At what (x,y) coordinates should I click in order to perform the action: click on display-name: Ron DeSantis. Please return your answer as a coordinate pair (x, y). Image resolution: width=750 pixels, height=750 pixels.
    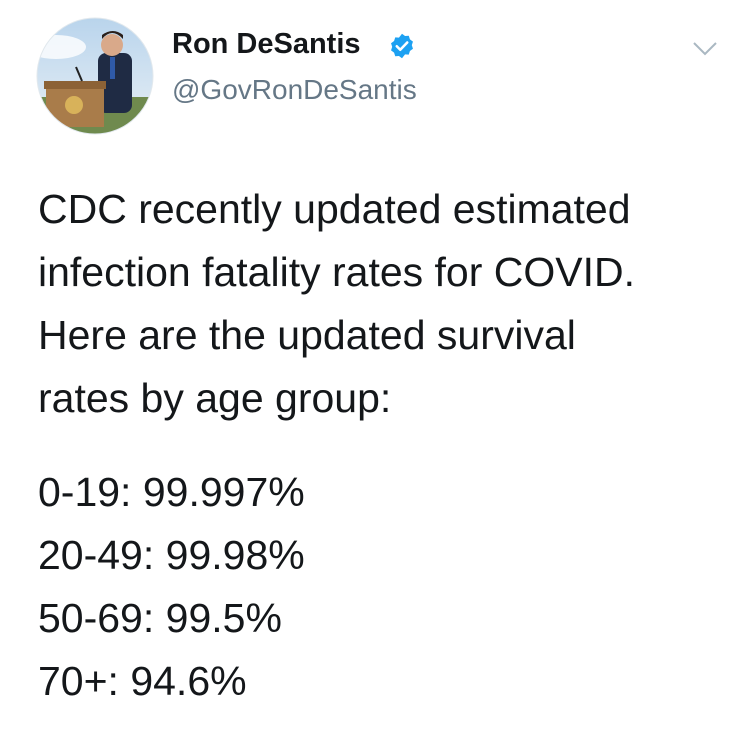
    Looking at the image, I should click on (266, 44).